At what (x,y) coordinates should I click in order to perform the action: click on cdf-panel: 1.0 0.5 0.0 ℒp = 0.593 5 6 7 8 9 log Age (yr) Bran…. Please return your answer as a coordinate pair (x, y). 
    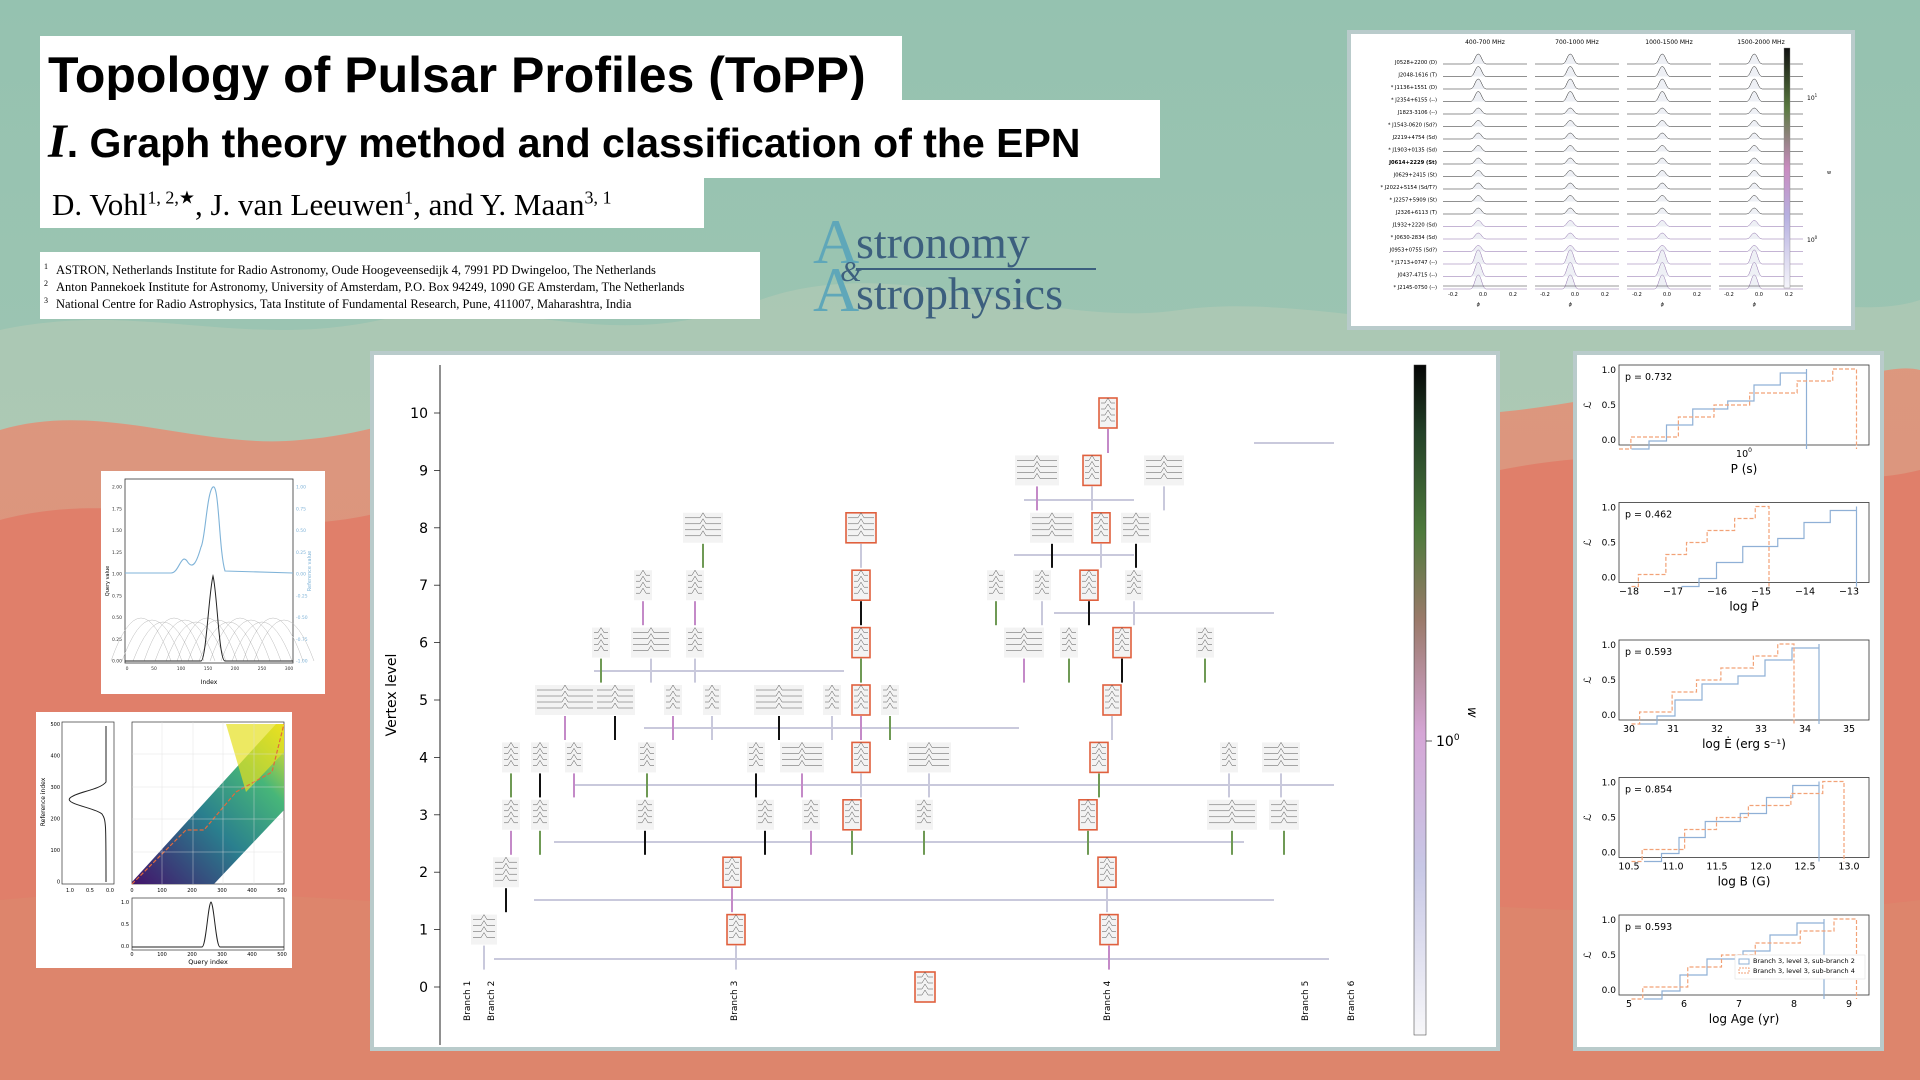
    Looking at the image, I should click on (1726, 970).